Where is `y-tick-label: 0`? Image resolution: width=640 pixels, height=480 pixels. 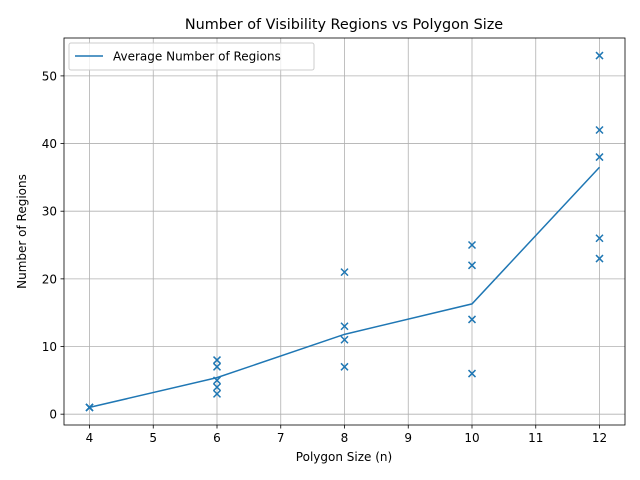 y-tick-label: 0 is located at coordinates (53, 415).